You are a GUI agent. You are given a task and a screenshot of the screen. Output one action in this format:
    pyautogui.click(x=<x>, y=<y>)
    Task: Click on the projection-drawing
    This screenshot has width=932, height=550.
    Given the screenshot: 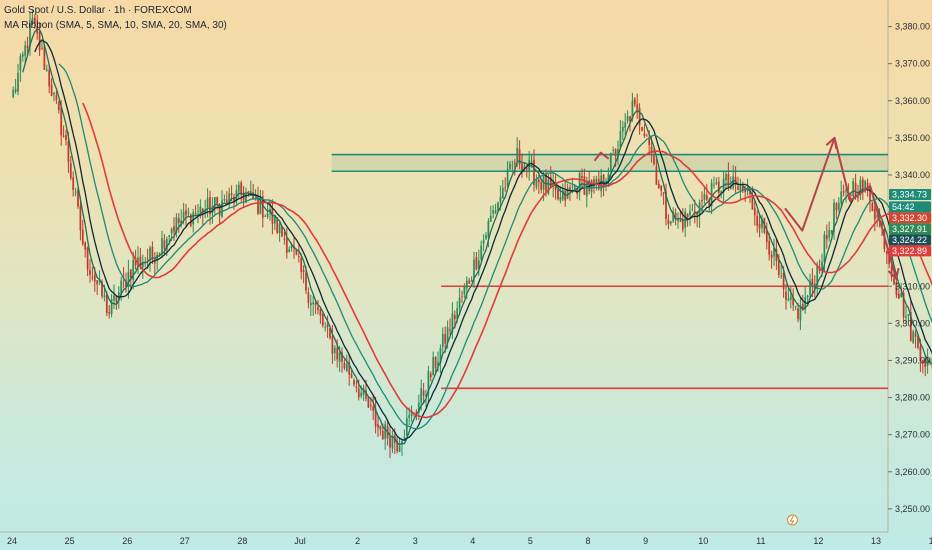 What is the action you would take?
    pyautogui.click(x=746, y=208)
    